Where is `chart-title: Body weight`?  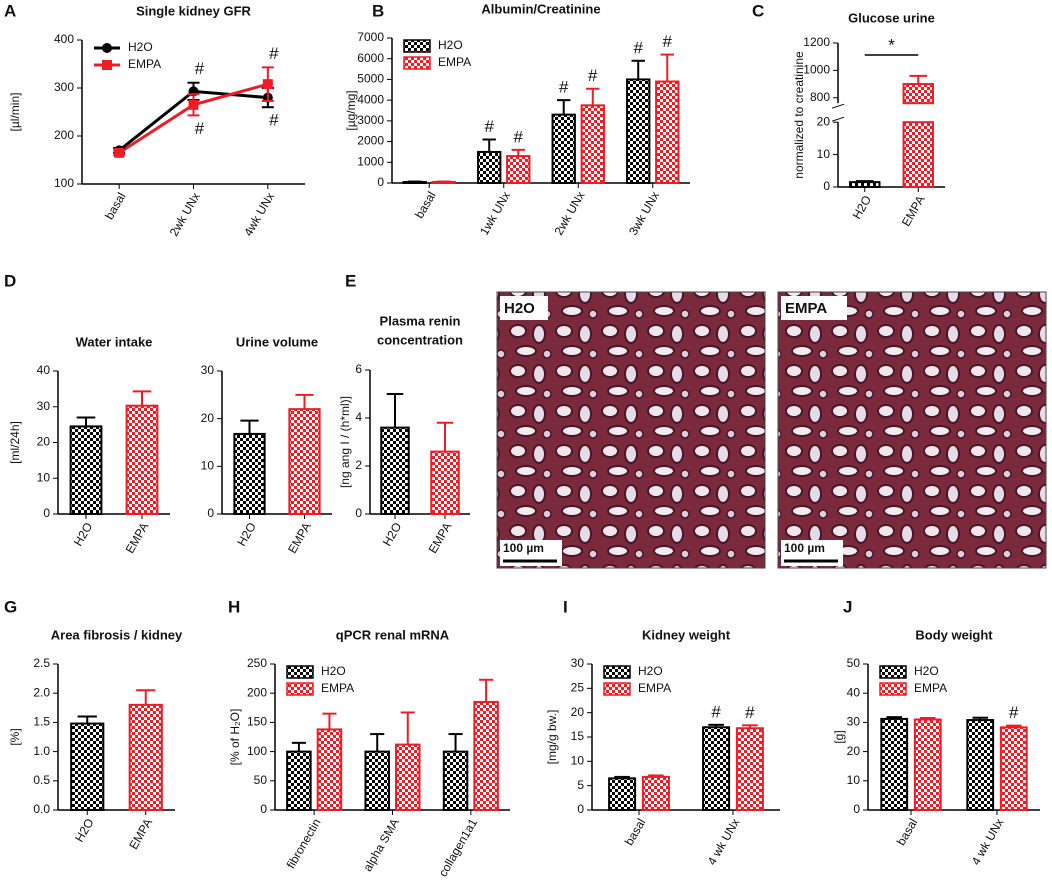 chart-title: Body weight is located at coordinates (954, 634).